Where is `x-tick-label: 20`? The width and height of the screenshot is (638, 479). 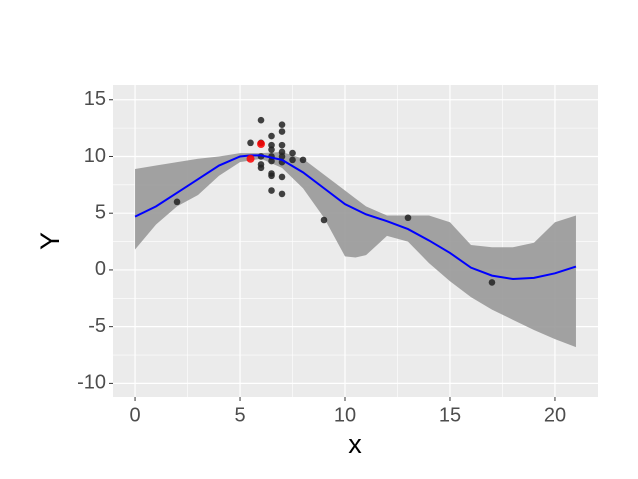
x-tick-label: 20 is located at coordinates (555, 415).